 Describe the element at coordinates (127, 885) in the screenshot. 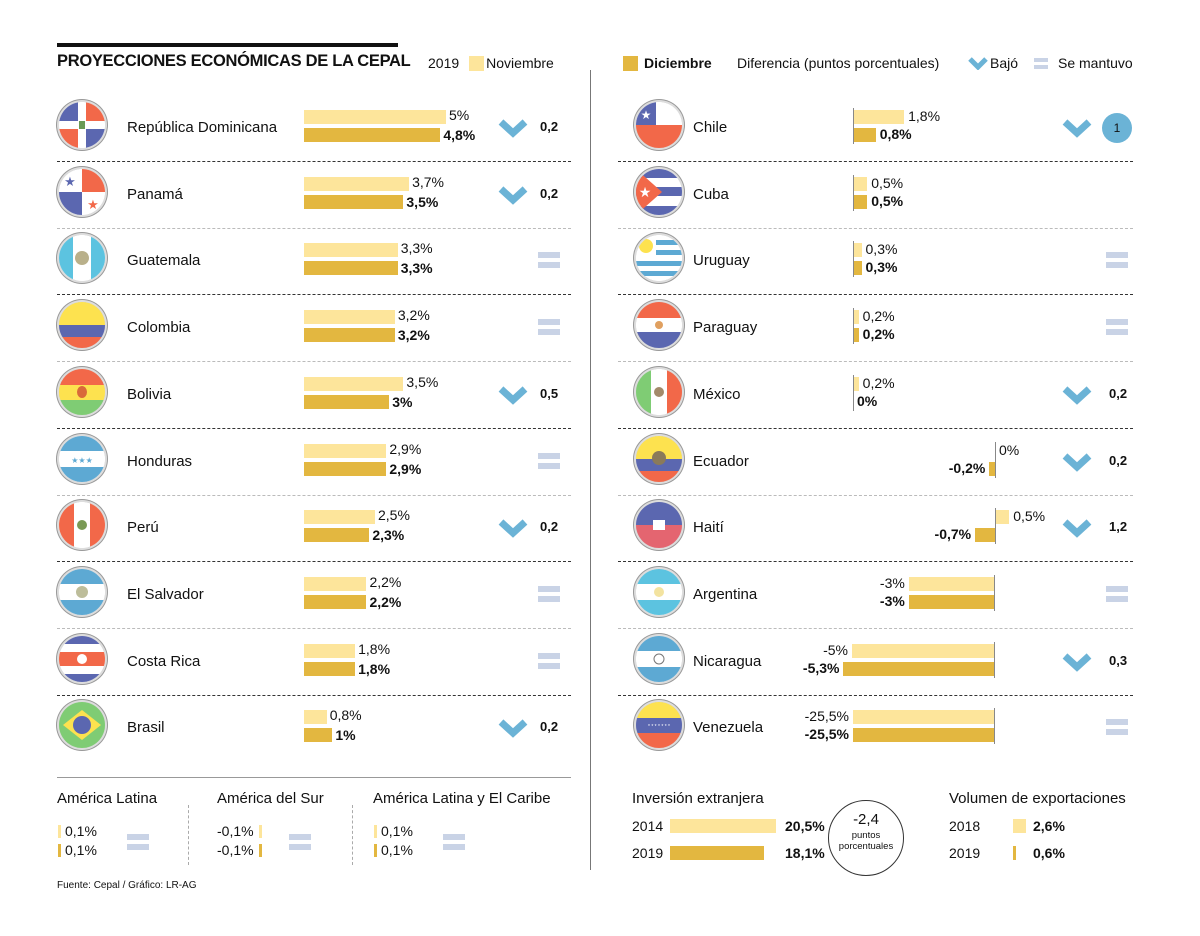

I see `source-footer: Fuente: Cepal / Gráfico: LR-AG` at that location.